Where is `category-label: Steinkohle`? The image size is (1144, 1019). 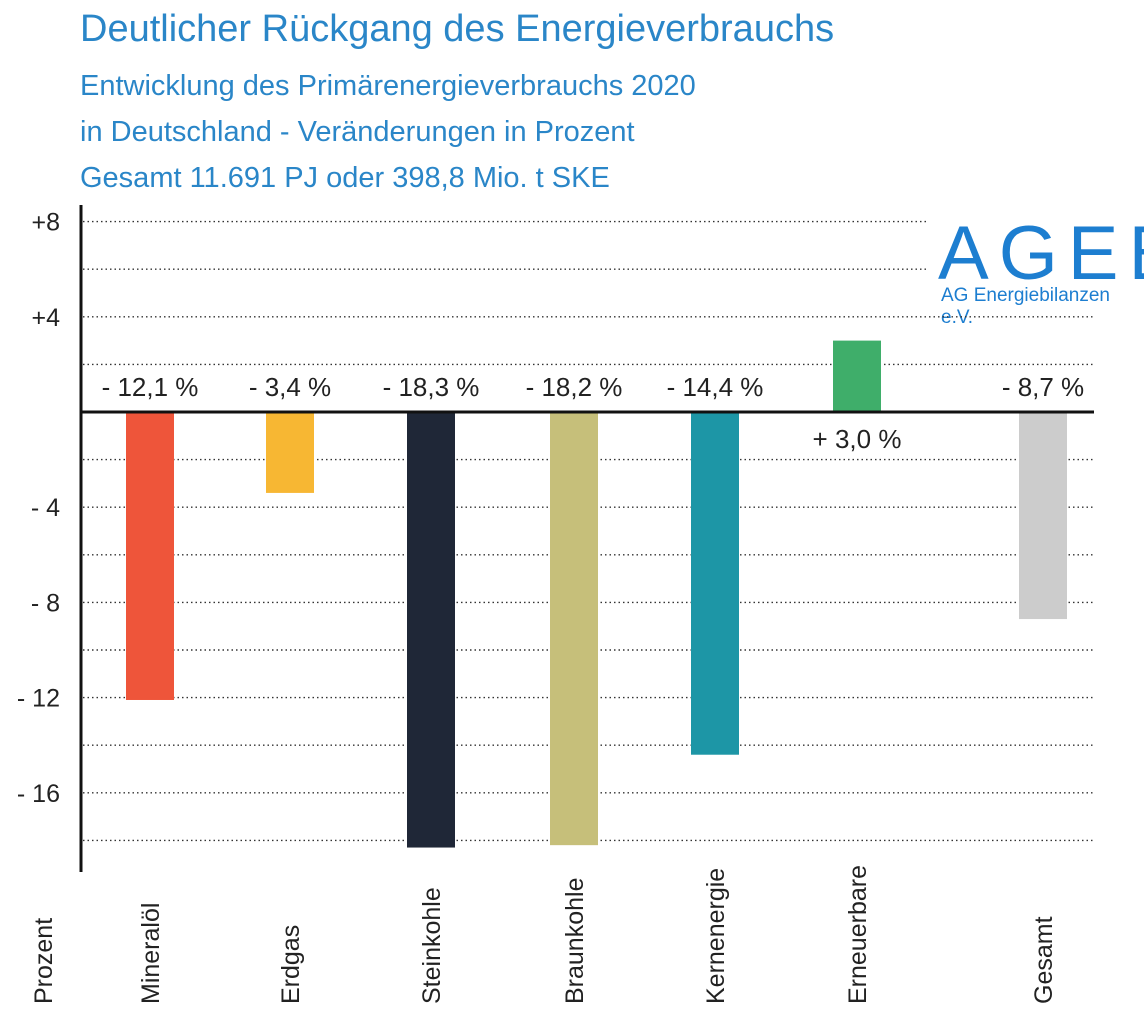
category-label: Steinkohle is located at coordinates (432, 945).